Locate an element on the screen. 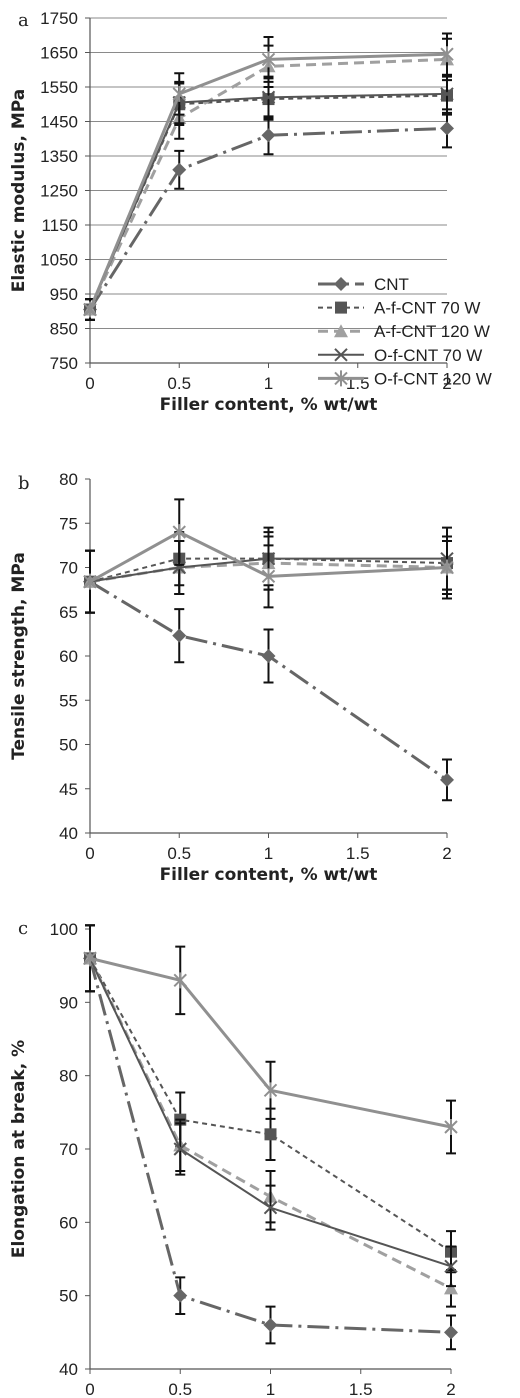 The image size is (520, 1398). y-axis-title: Elastic modulus, MPa is located at coordinates (19, 190).